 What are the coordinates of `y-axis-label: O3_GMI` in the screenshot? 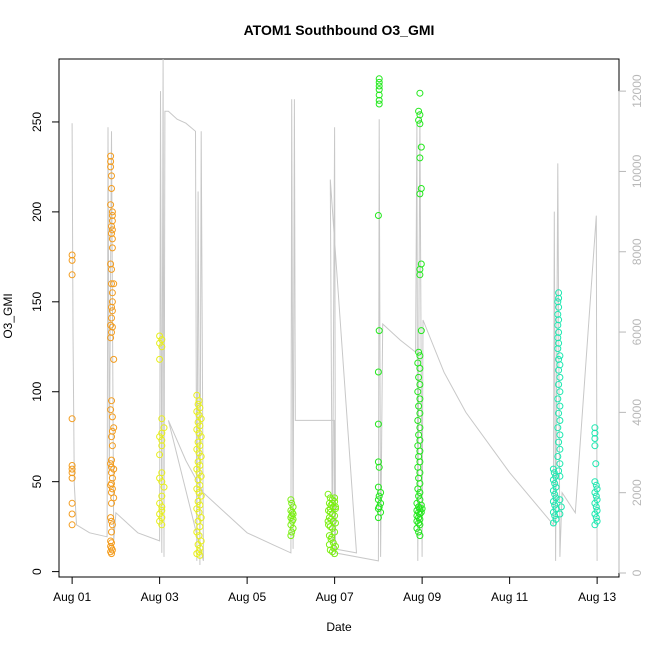 It's located at (8, 315).